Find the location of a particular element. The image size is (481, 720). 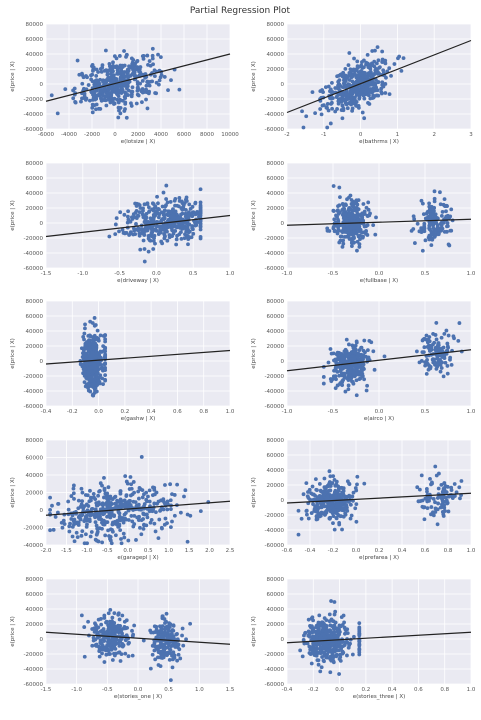

x-tick-label: -1.0 is located at coordinates (76, 690).